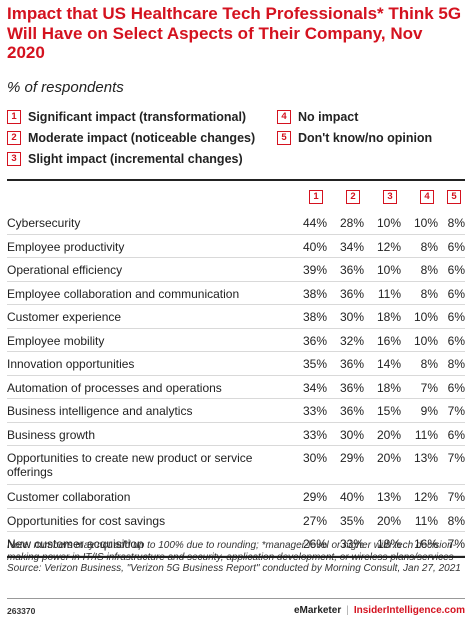 This screenshot has height=624, width=470. What do you see at coordinates (56, 340) in the screenshot?
I see `row-label: Employee mobility` at bounding box center [56, 340].